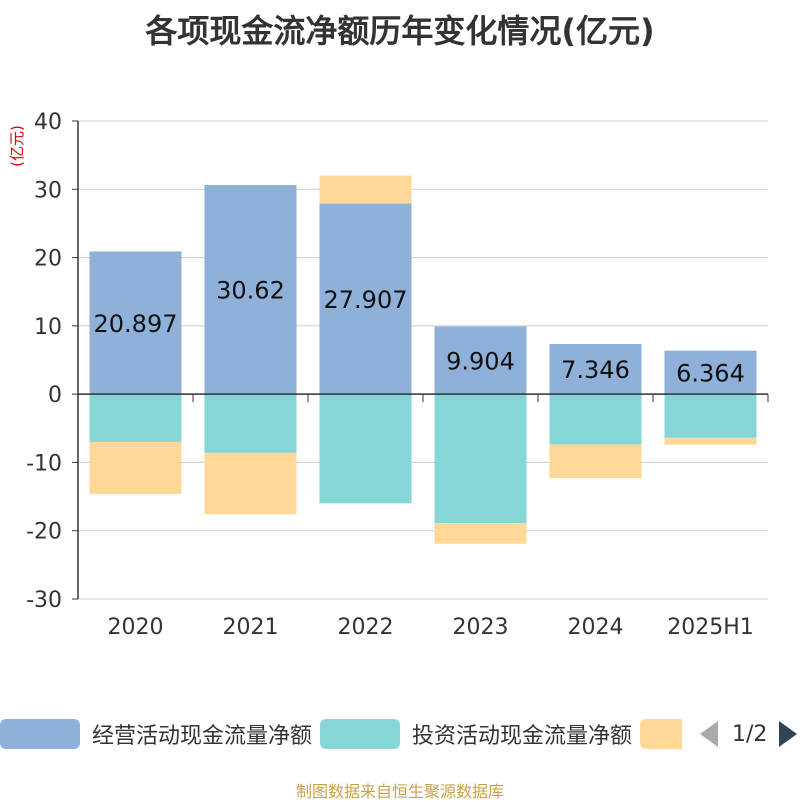  I want to click on x-tick-label: 2024, so click(596, 627).